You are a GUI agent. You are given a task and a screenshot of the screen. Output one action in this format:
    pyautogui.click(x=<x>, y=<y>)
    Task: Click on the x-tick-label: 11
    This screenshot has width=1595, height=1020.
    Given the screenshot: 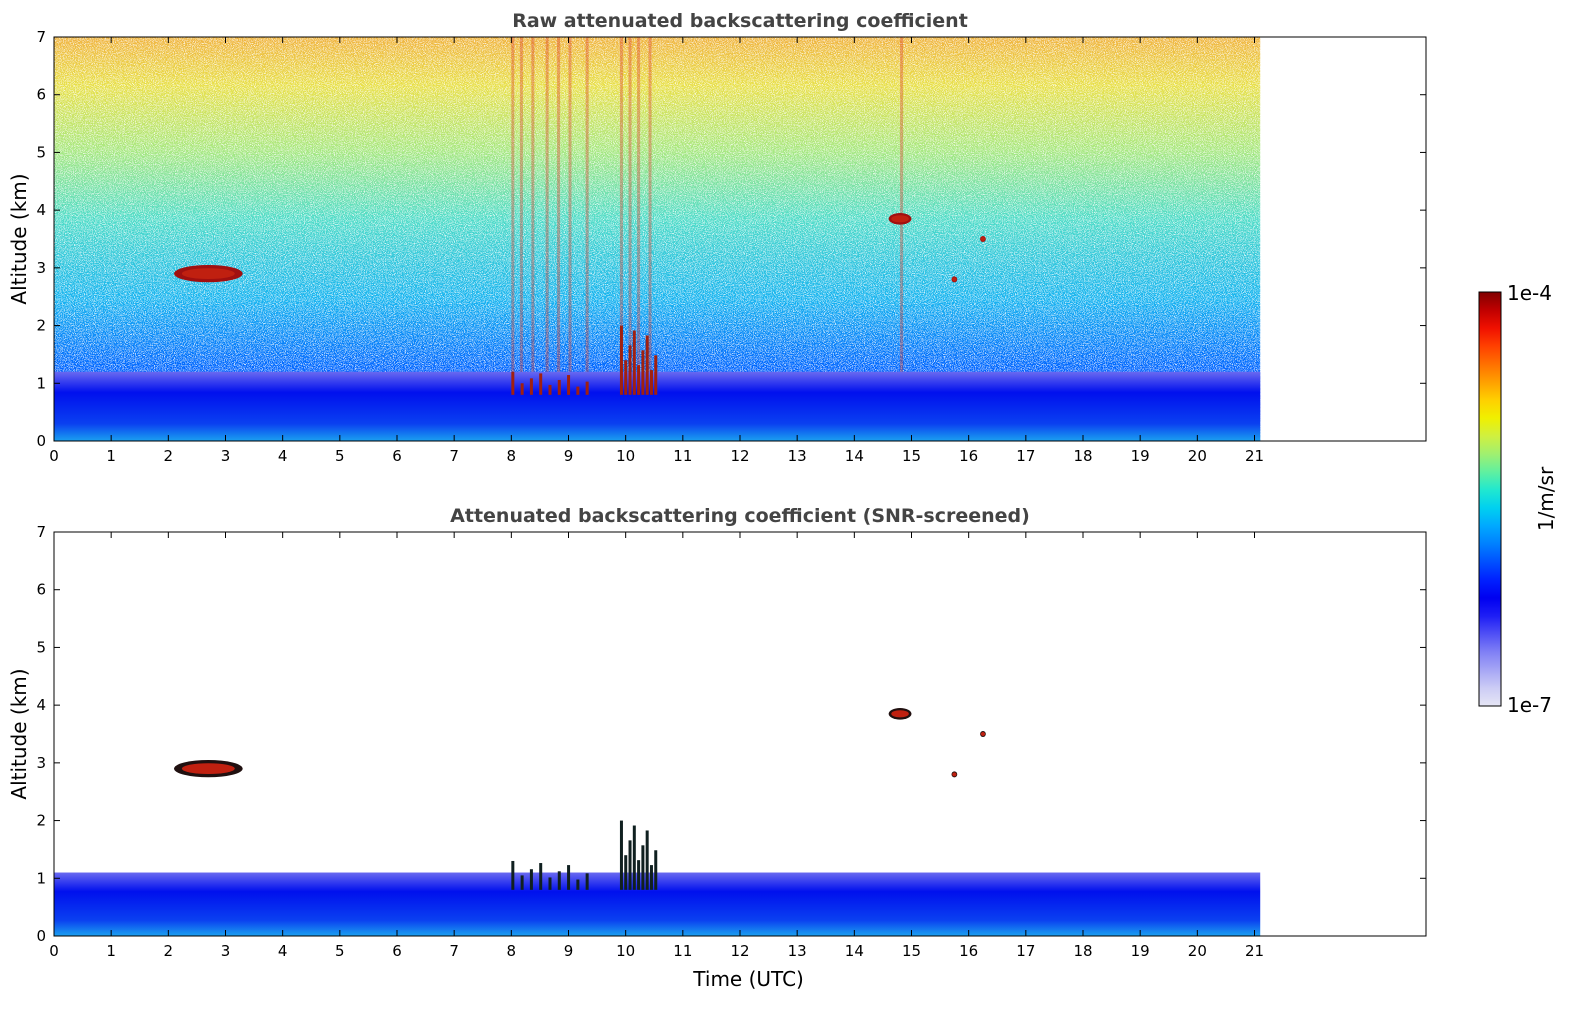 What is the action you would take?
    pyautogui.click(x=682, y=456)
    